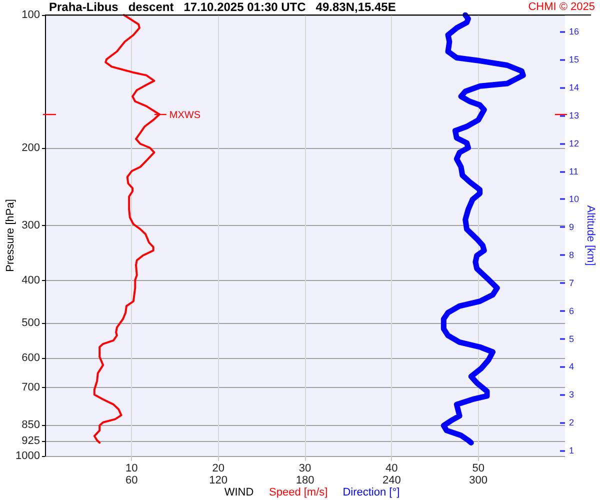  I want to click on y2-tick-label: 12, so click(574, 143).